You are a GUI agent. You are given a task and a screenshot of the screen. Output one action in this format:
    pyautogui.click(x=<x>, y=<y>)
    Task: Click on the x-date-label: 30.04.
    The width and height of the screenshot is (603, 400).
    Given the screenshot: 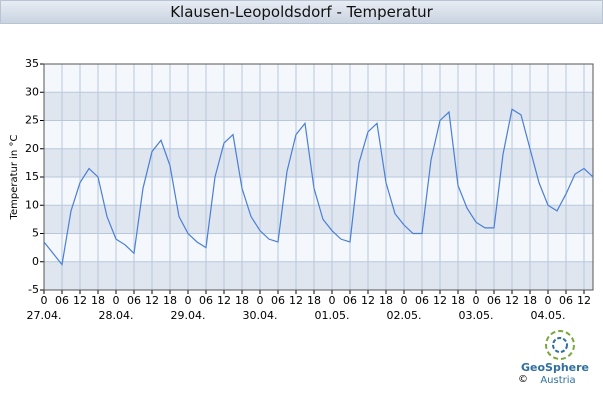 What is the action you would take?
    pyautogui.click(x=260, y=315)
    